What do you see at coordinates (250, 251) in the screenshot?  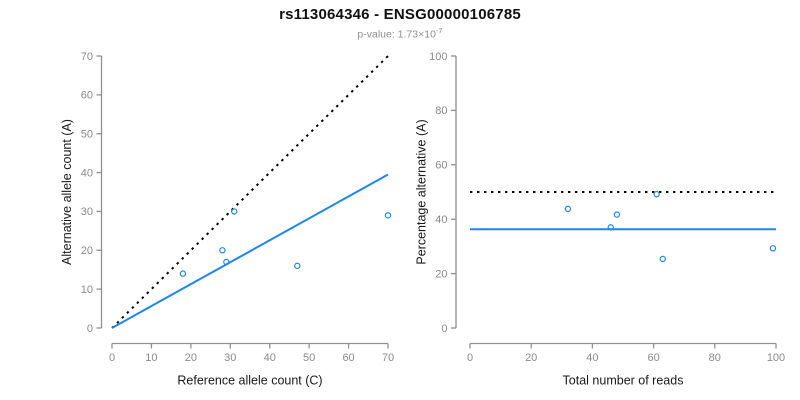 I see `fit-line` at bounding box center [250, 251].